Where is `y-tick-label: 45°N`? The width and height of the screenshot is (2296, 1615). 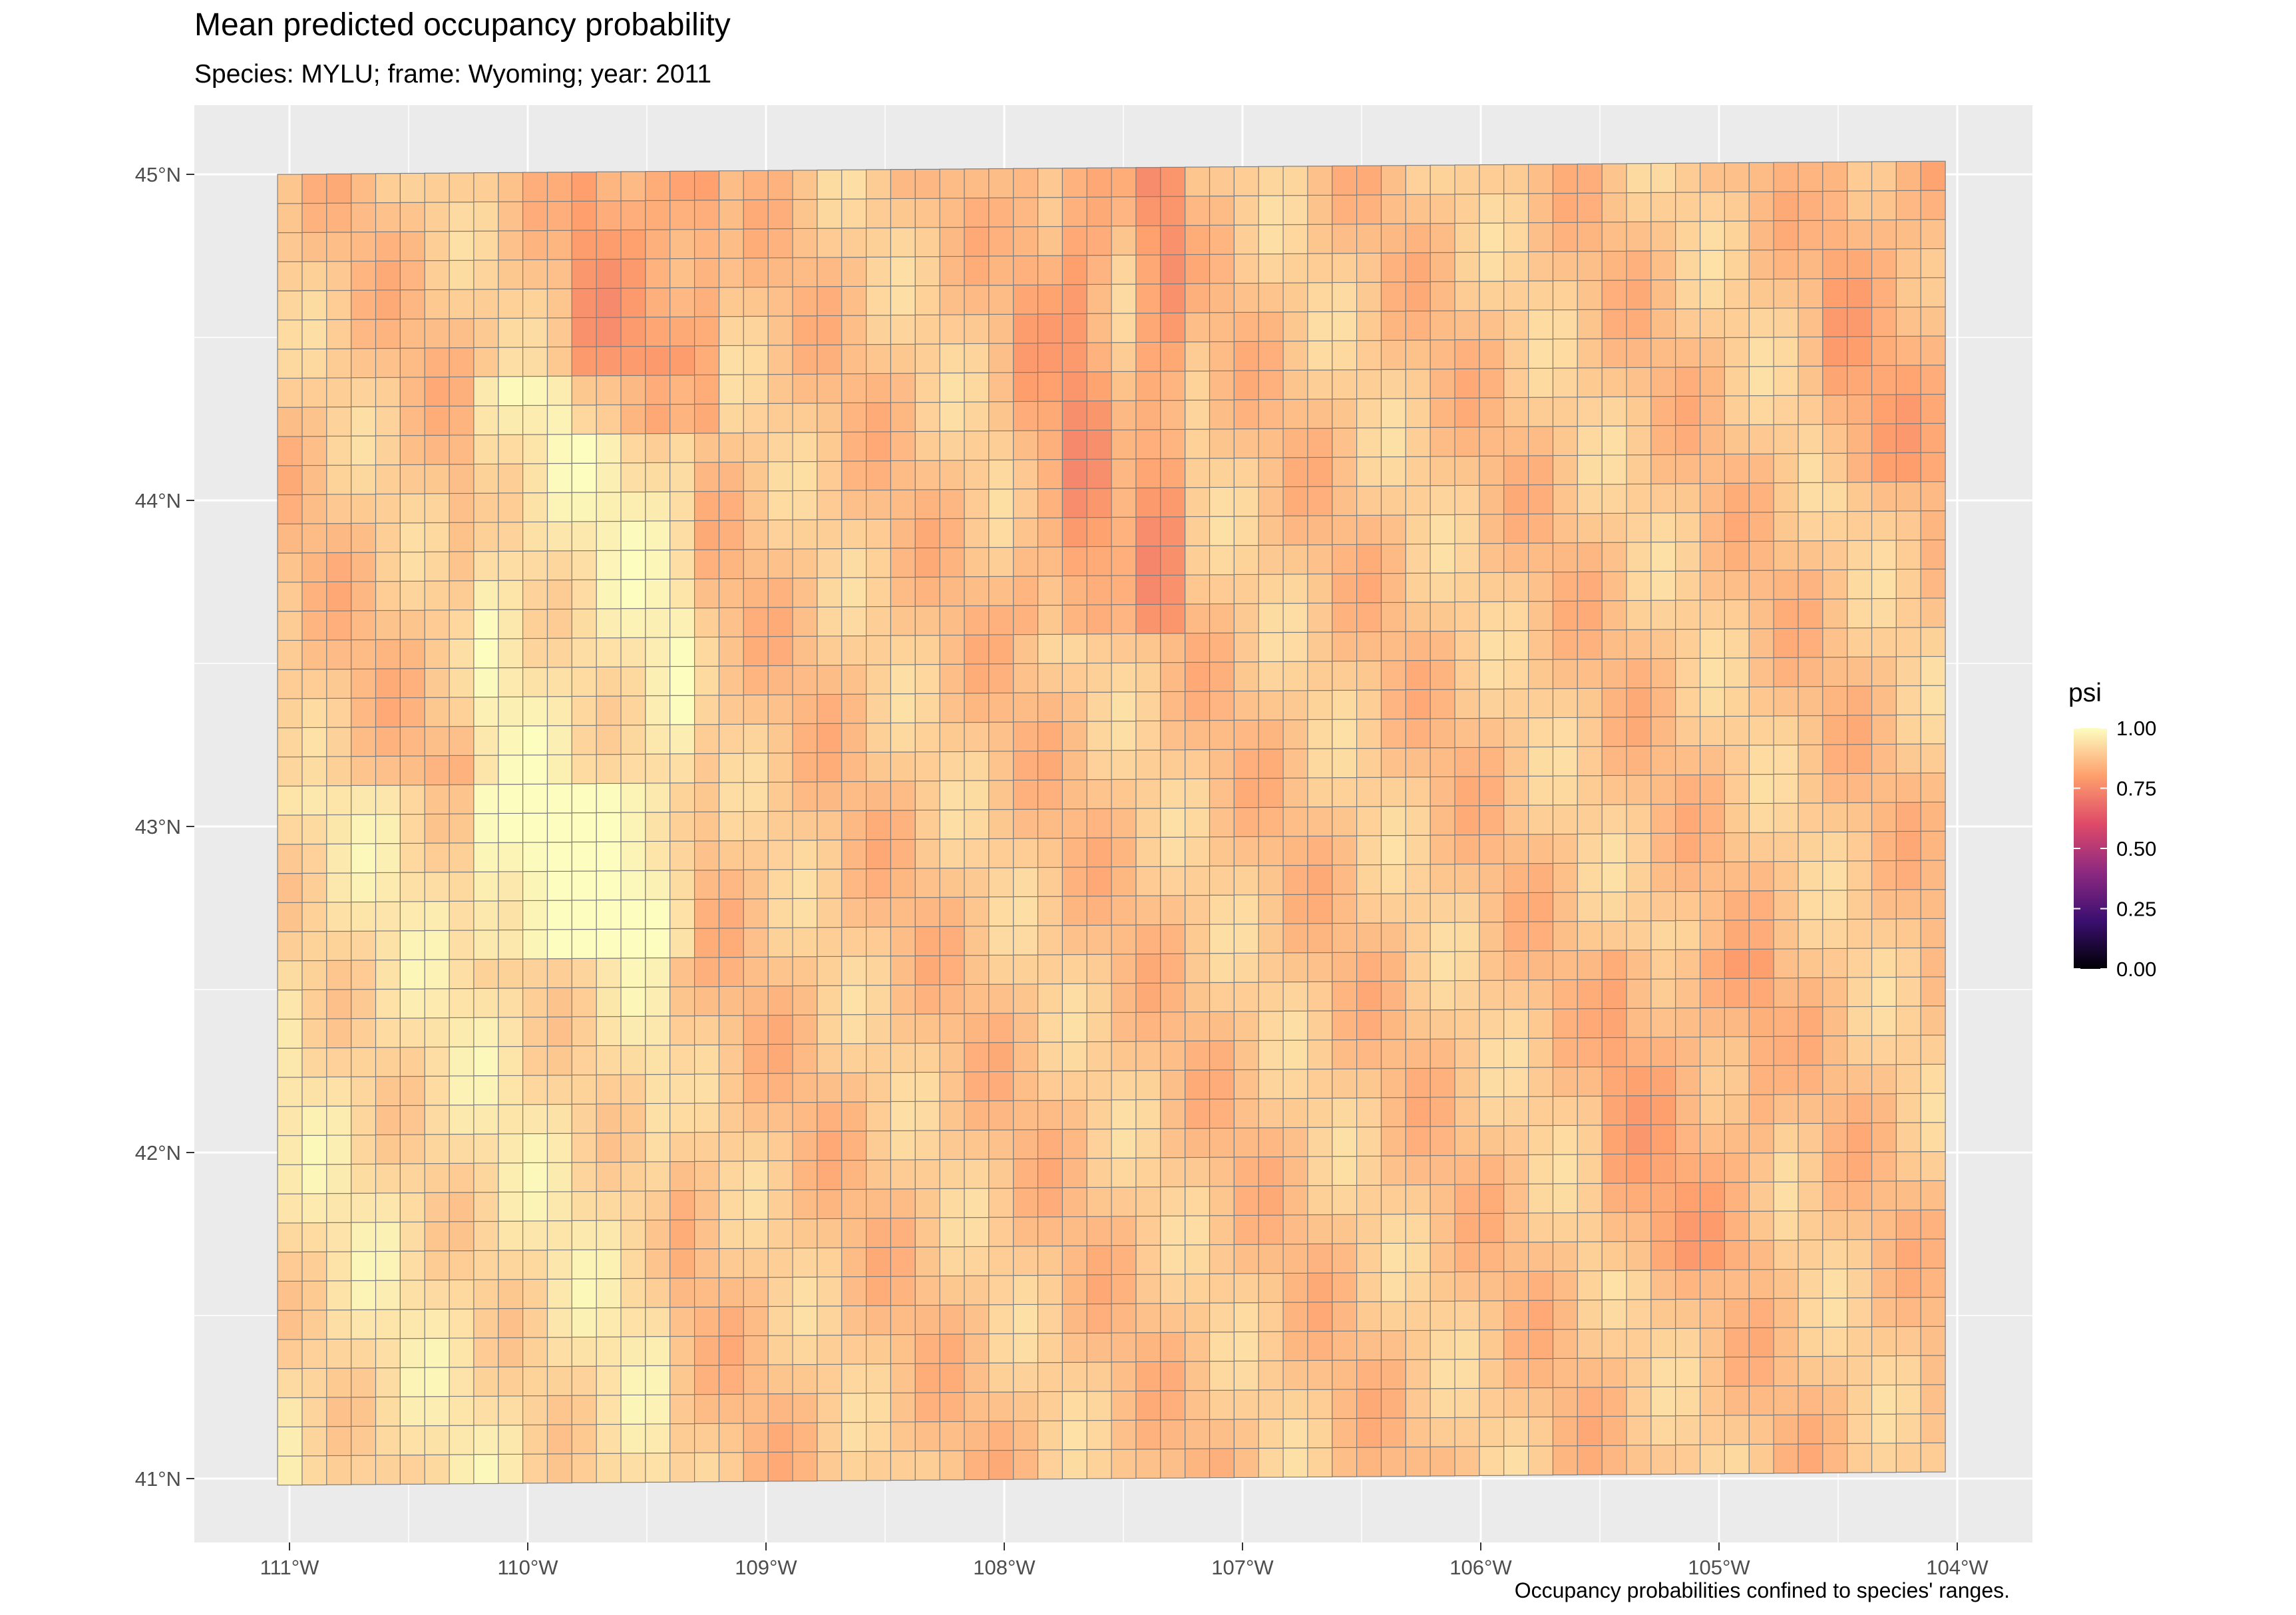 y-tick-label: 45°N is located at coordinates (158, 174).